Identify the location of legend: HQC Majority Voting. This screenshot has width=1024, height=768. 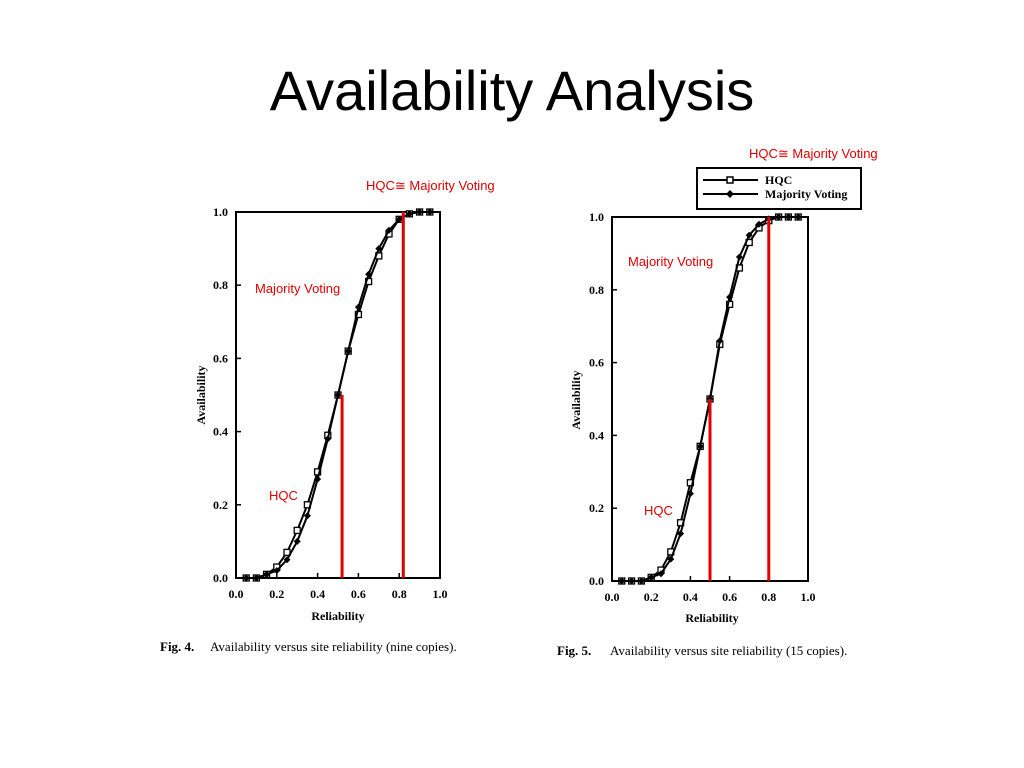
(779, 188).